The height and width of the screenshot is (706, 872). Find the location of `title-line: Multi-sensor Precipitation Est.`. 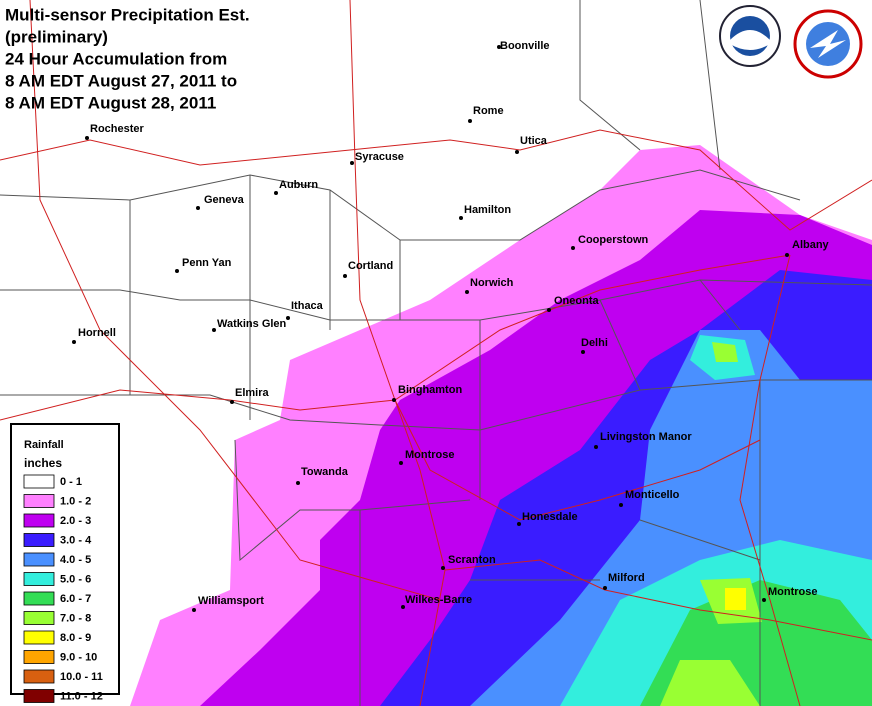

title-line: Multi-sensor Precipitation Est. is located at coordinates (127, 14).